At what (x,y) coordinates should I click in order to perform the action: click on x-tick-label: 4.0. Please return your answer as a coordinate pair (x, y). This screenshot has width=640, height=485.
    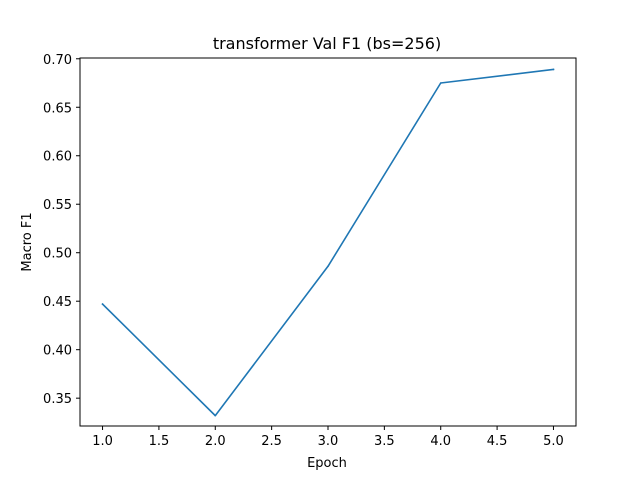
    Looking at the image, I should click on (440, 441).